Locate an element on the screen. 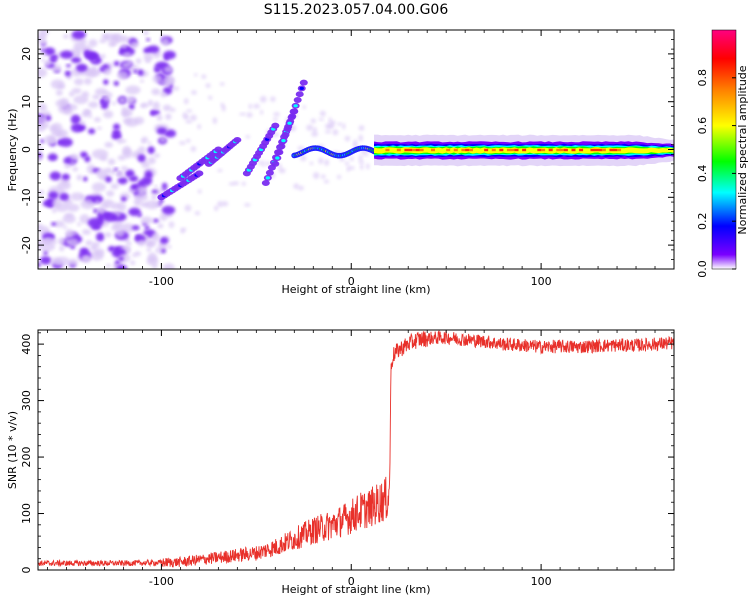 This screenshot has height=600, width=750. colorbar-tick-label: 0.8 is located at coordinates (702, 78).